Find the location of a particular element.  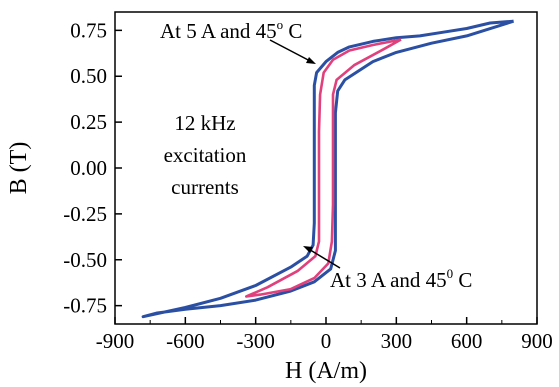

y-tick-label: 0.00 is located at coordinates (88, 168).